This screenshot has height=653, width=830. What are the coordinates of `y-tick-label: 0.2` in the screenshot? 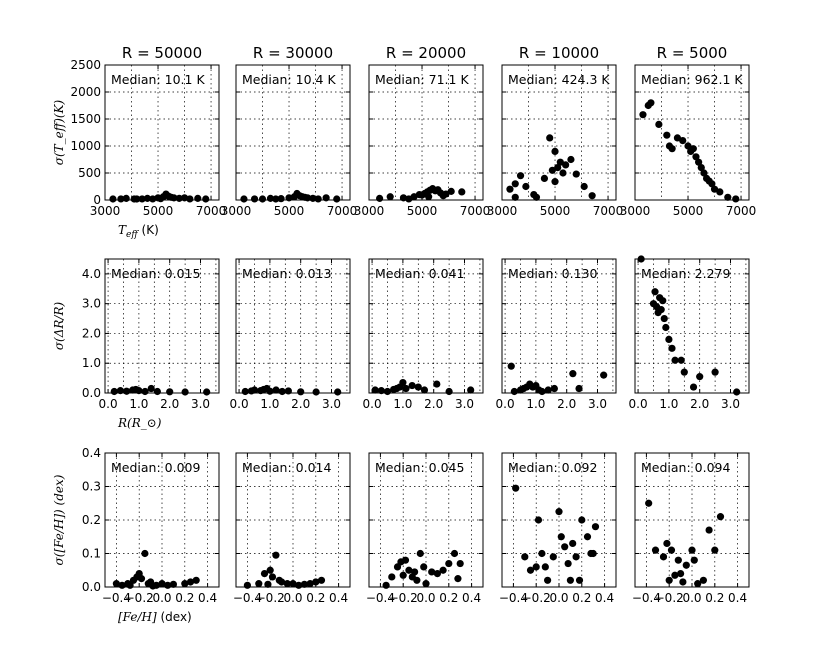 It's located at (91, 520).